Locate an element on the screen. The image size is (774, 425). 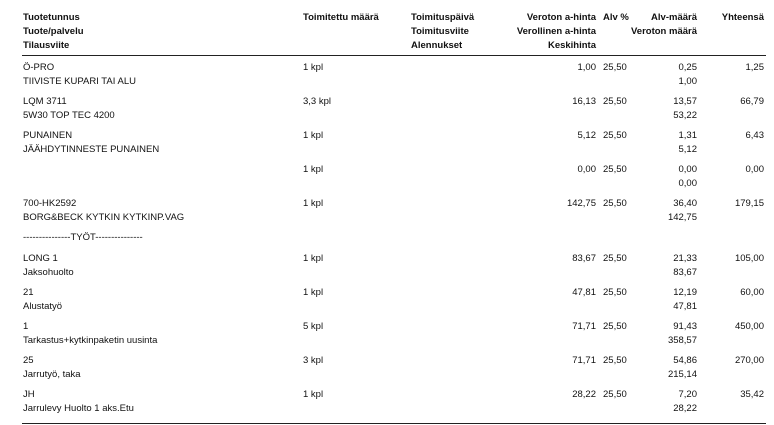
item-net-amount: 28,22 is located at coordinates (685, 408).